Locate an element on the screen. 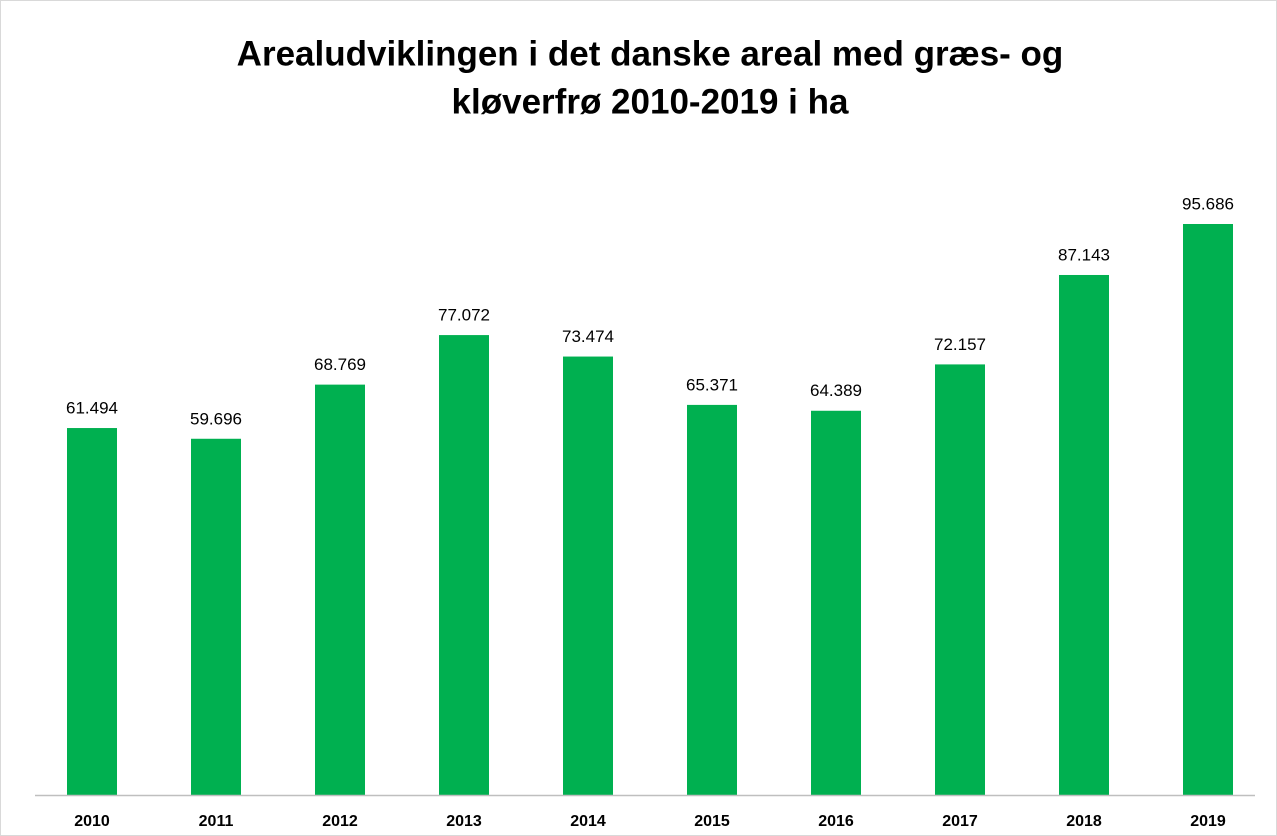  x-tick-label: 2015 is located at coordinates (712, 821).